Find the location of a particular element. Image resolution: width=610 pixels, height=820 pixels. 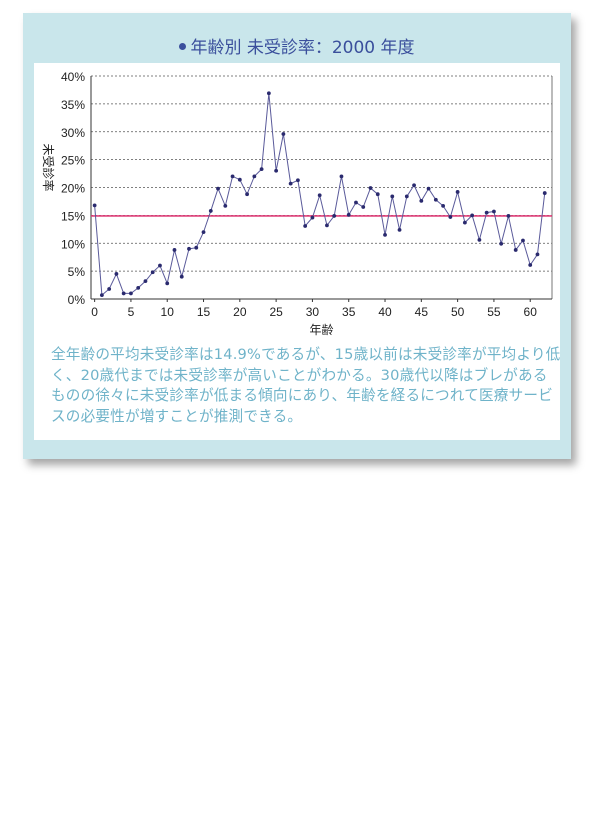

y-tick-label: 25% is located at coordinates (73, 161).